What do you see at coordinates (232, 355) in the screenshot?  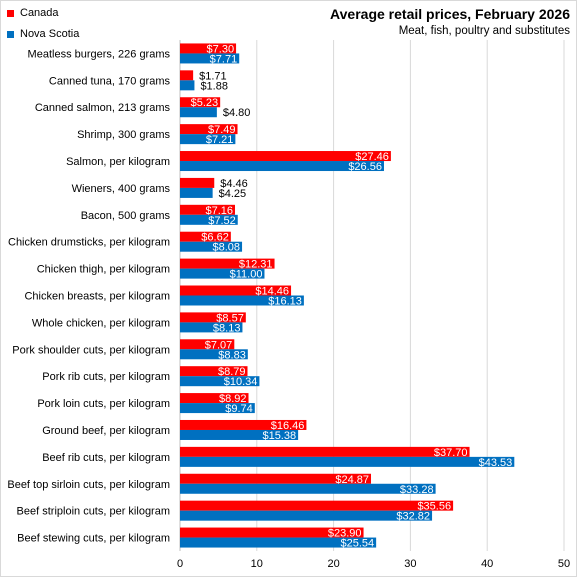 I see `data-label-nova-scotia-11: $8.83` at bounding box center [232, 355].